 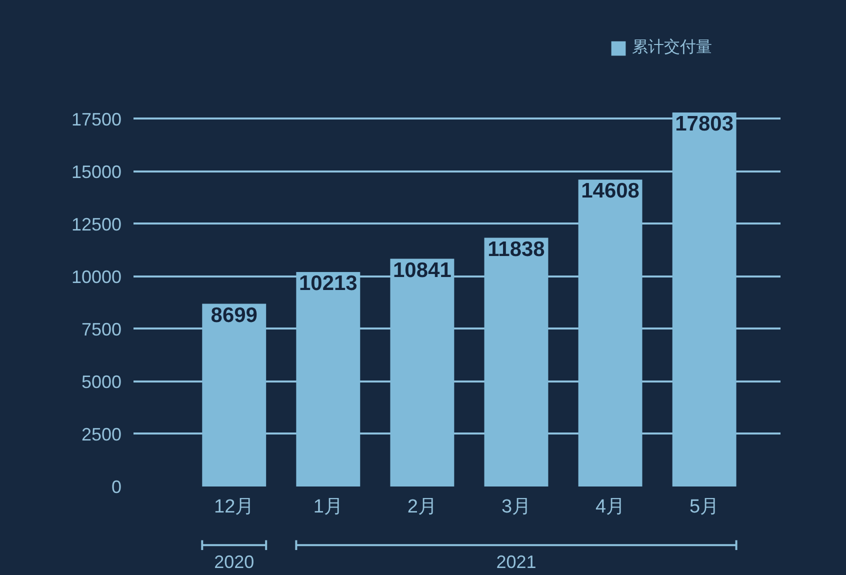 I want to click on data-label: 8699, so click(x=234, y=315).